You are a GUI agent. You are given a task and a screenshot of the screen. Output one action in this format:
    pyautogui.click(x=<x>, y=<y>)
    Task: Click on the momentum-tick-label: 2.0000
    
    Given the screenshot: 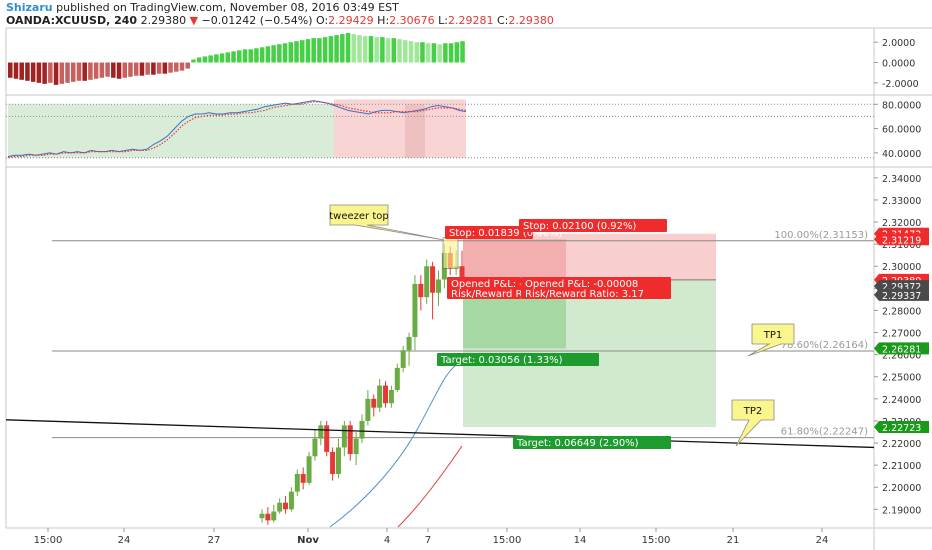 What is the action you would take?
    pyautogui.click(x=898, y=43)
    